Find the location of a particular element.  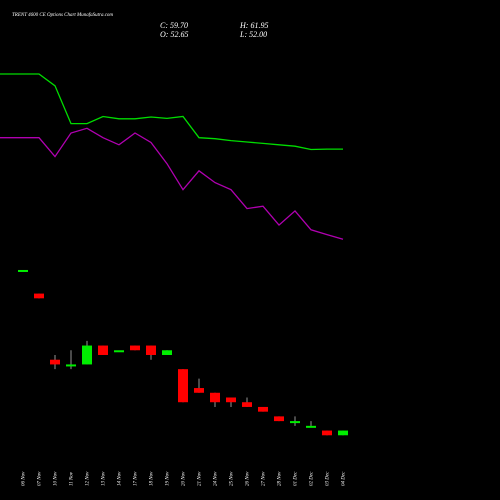

x-tick-label: 06 Nov is located at coordinates (24, 478).